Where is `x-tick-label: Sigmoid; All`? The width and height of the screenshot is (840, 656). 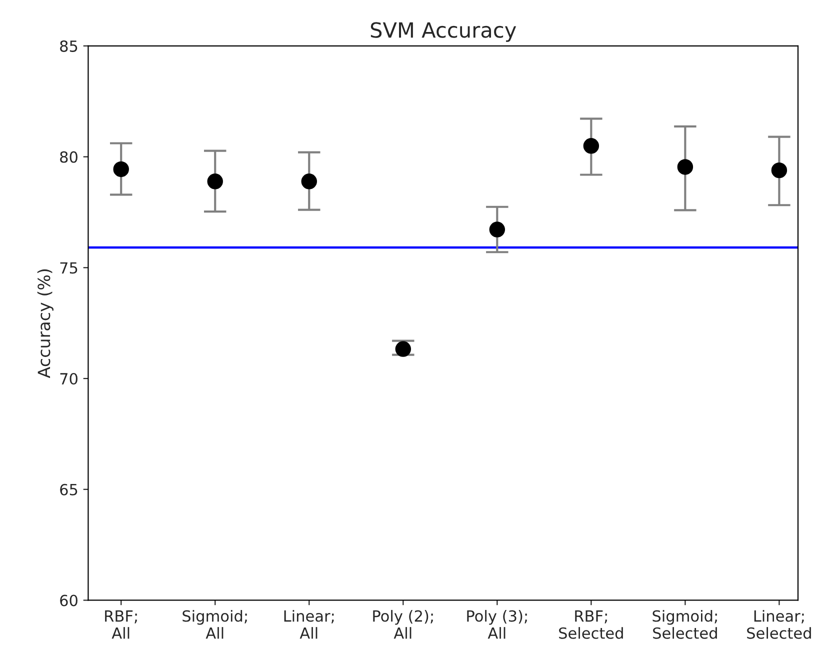
x-tick-label: Sigmoid; All is located at coordinates (214, 624).